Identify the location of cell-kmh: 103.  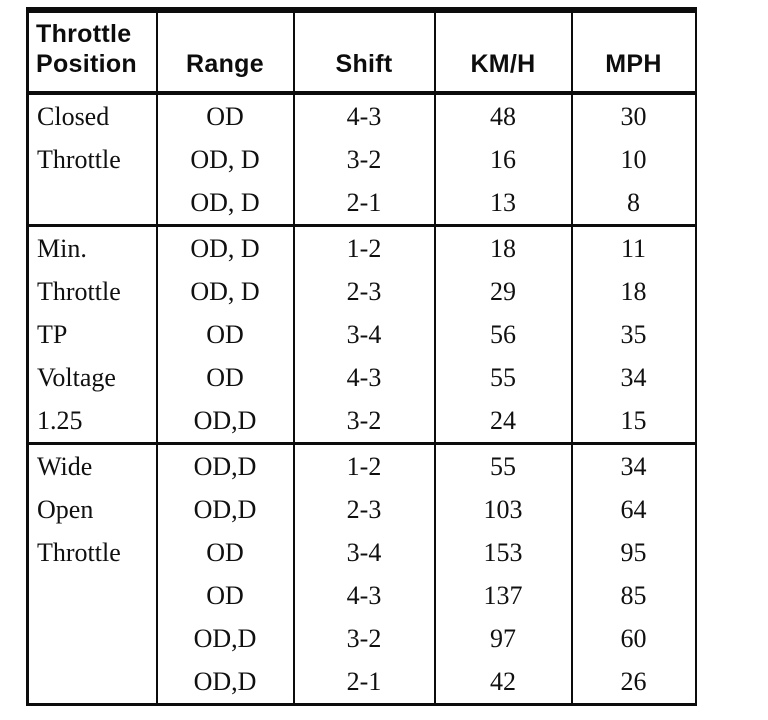
(502, 509).